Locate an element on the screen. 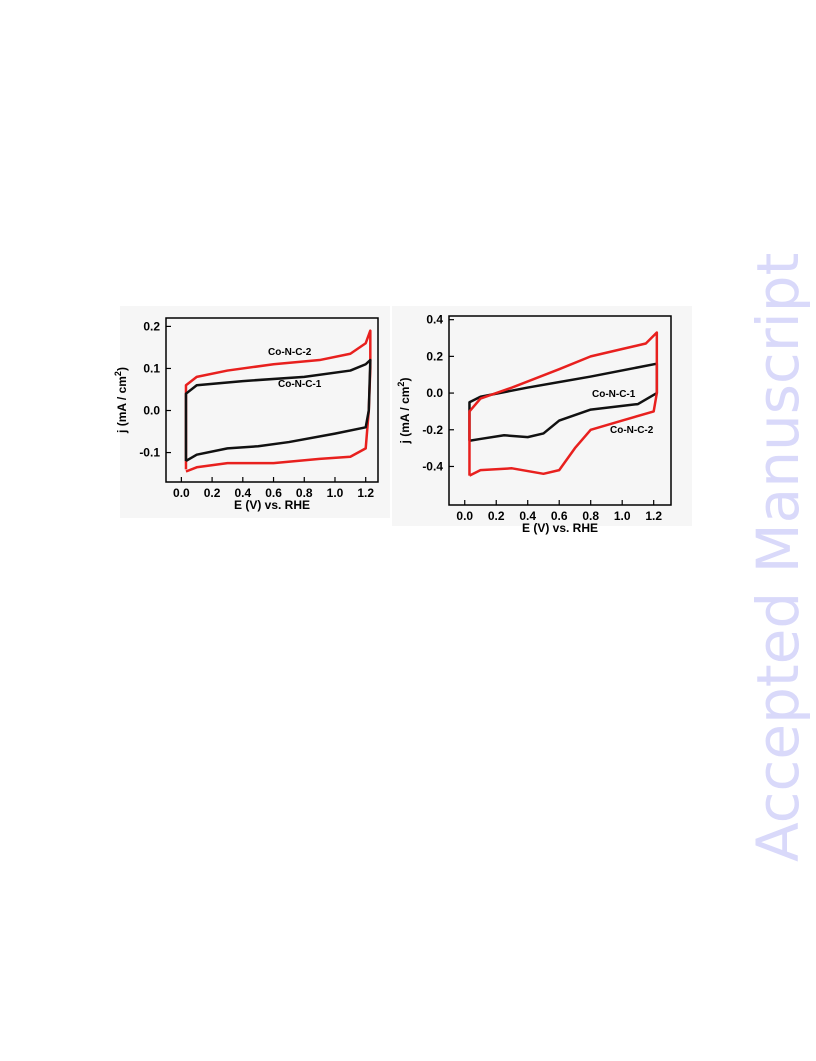 This screenshot has width=816, height=1061. watermark: Accepted Manuscript is located at coordinates (778, 557).